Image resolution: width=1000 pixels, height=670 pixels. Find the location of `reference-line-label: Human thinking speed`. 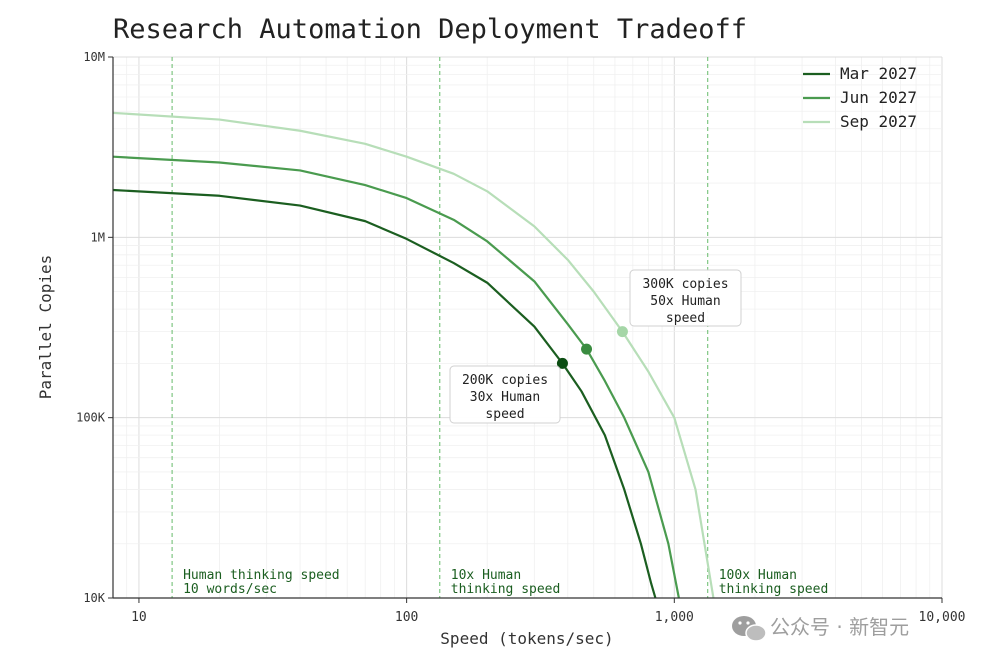

reference-line-label: Human thinking speed is located at coordinates (261, 575).